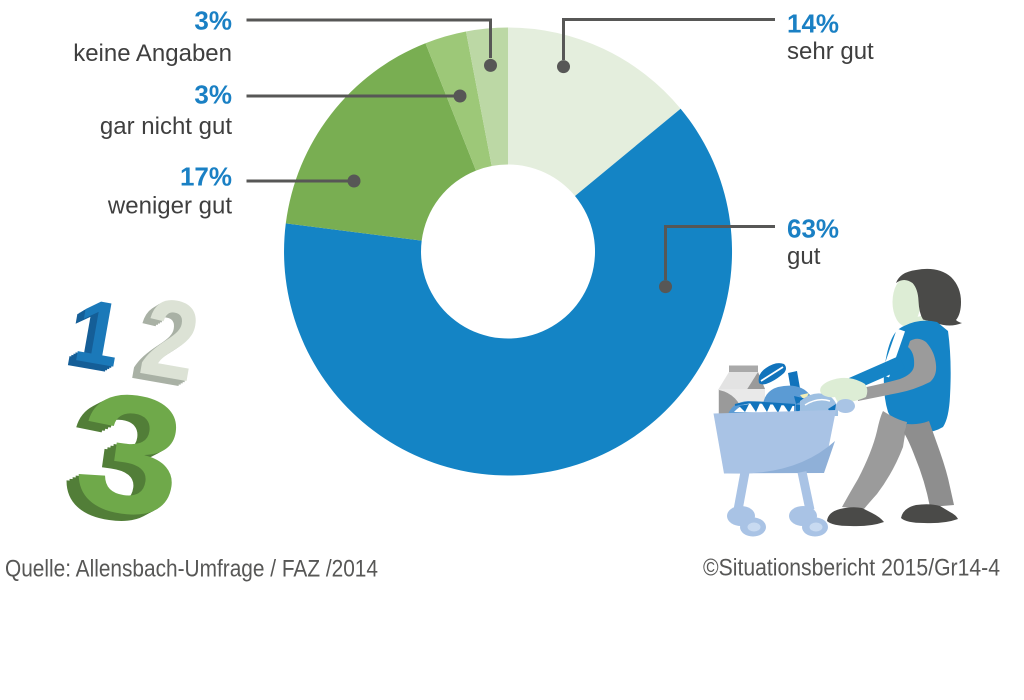 The image size is (1024, 700). What do you see at coordinates (851, 568) in the screenshot?
I see `svg-text: ©Situationsbericht 2015/Gr14-4` at bounding box center [851, 568].